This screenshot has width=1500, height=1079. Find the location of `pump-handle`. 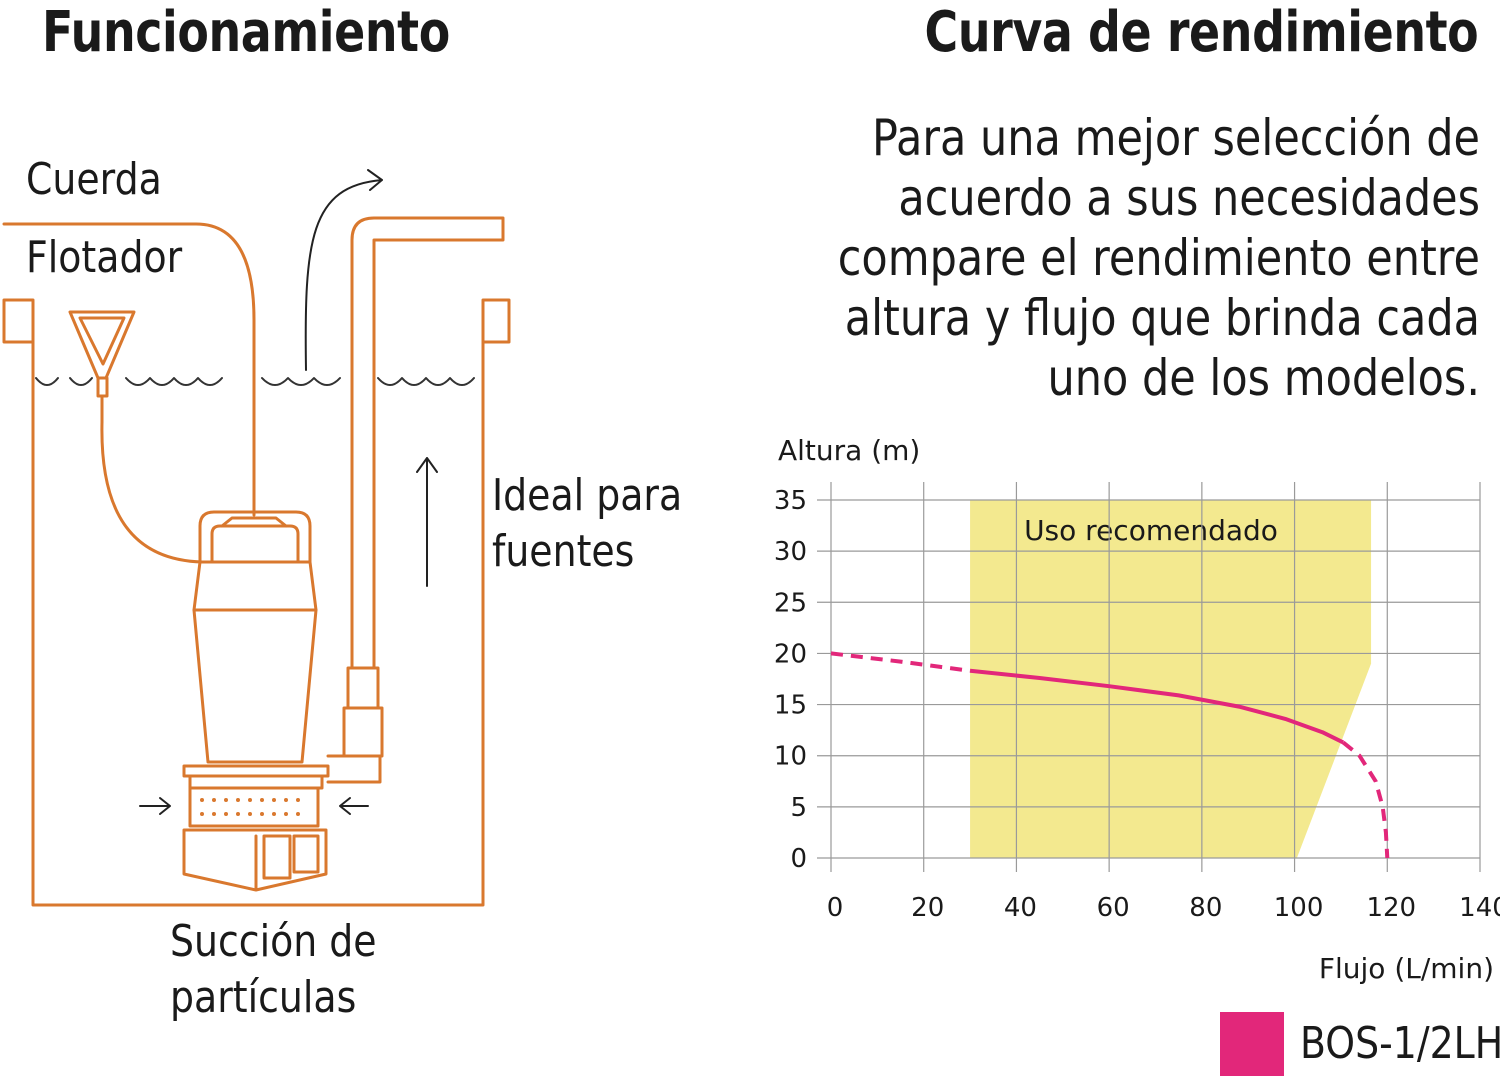

pump-handle is located at coordinates (255, 537).